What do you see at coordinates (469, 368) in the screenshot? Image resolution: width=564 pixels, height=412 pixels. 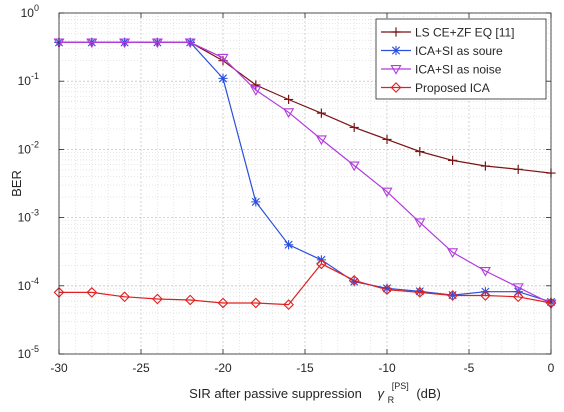 I see `x-tick-label: -5` at bounding box center [469, 368].